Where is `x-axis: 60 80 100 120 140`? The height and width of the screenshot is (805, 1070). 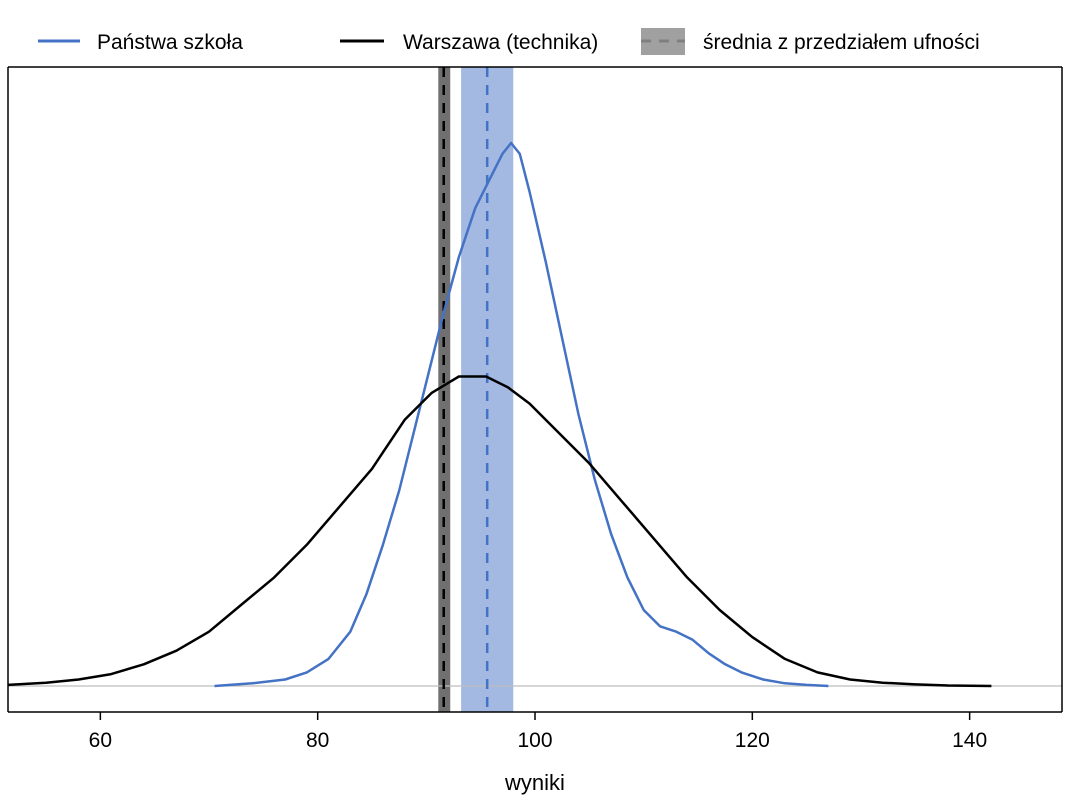 x-axis: 60 80 100 120 140 is located at coordinates (538, 732).